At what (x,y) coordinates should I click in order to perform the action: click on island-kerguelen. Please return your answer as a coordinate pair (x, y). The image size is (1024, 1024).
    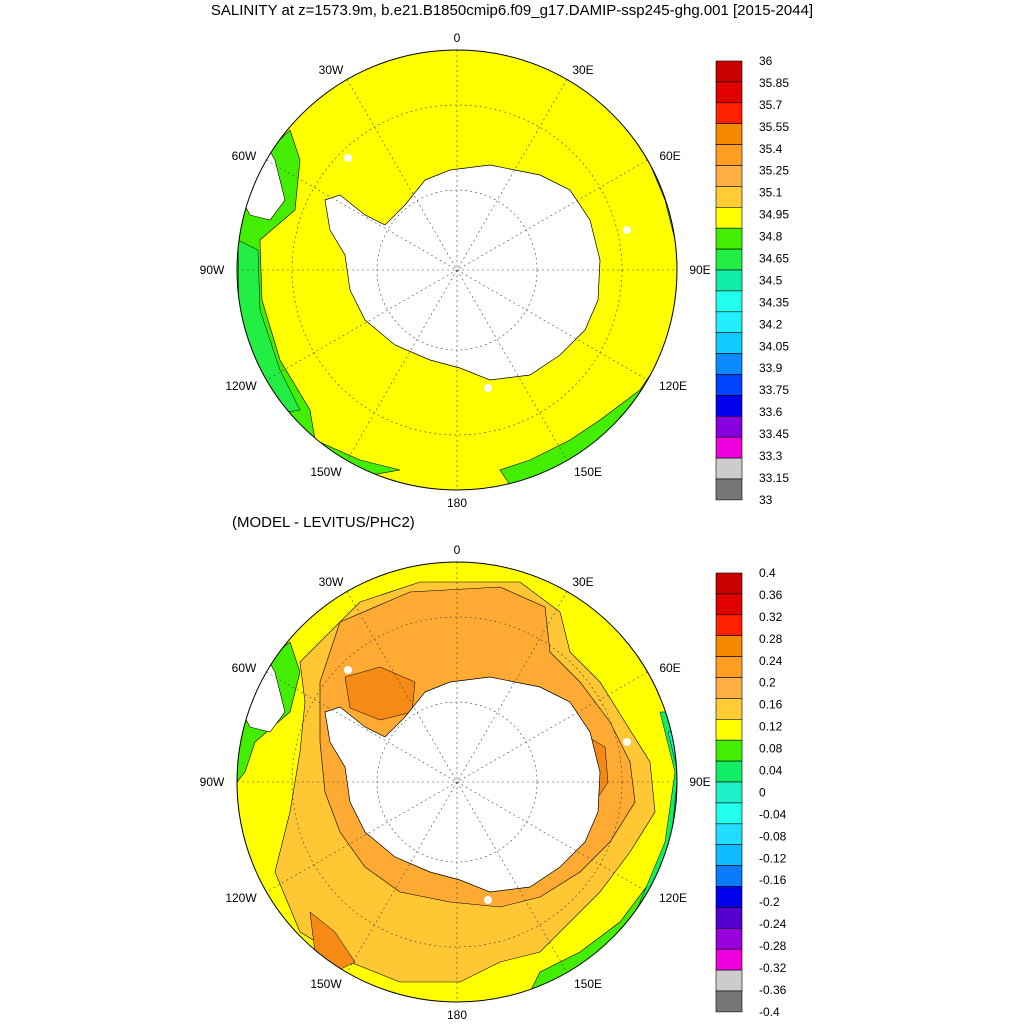
    Looking at the image, I should click on (627, 230).